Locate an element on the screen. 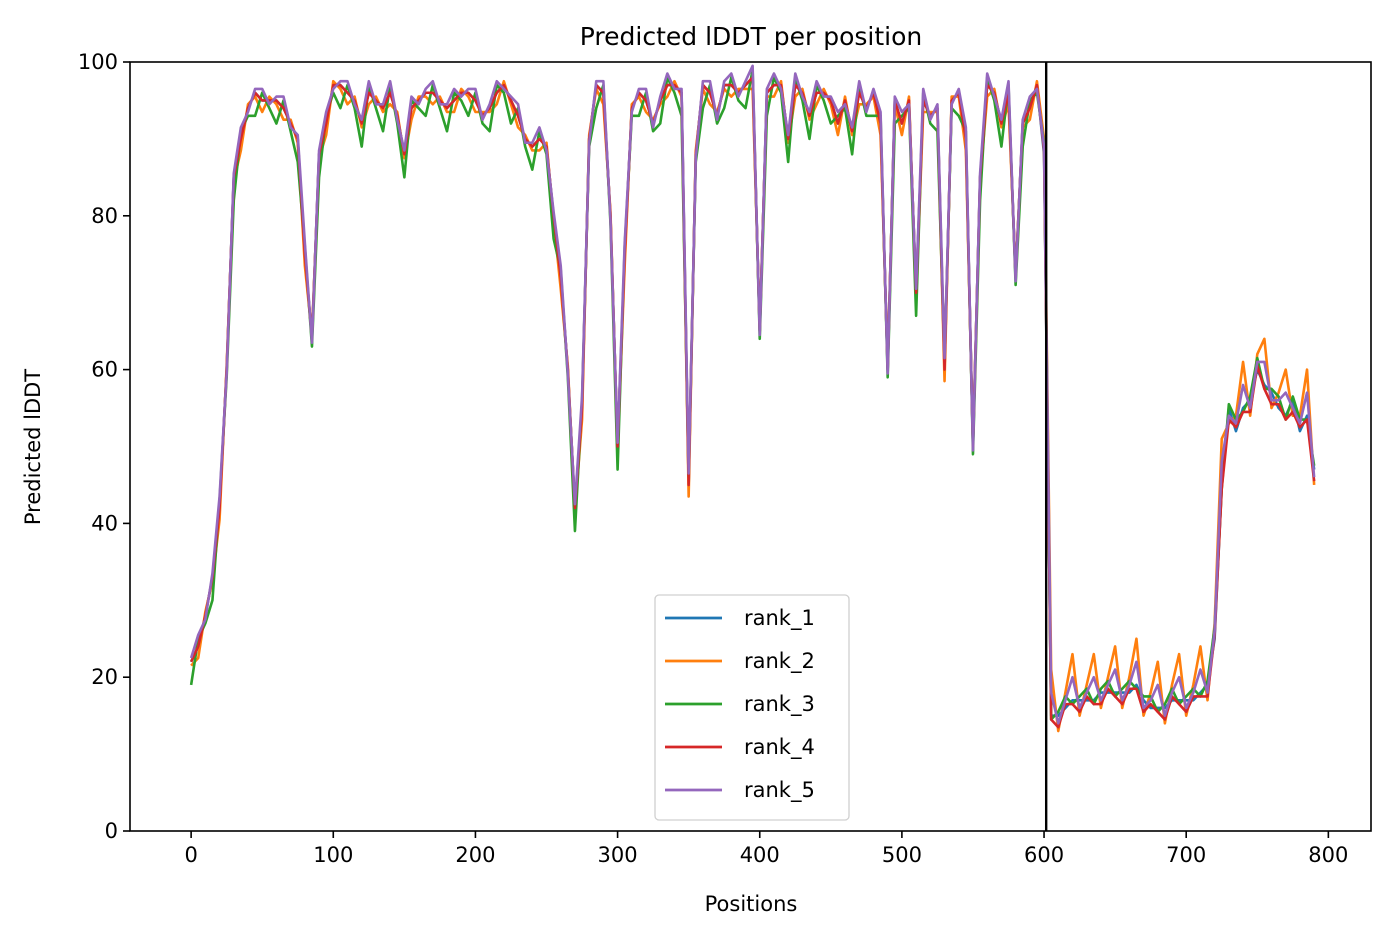 This screenshot has height=939, width=1391. x-tick-label: 500 is located at coordinates (902, 855).